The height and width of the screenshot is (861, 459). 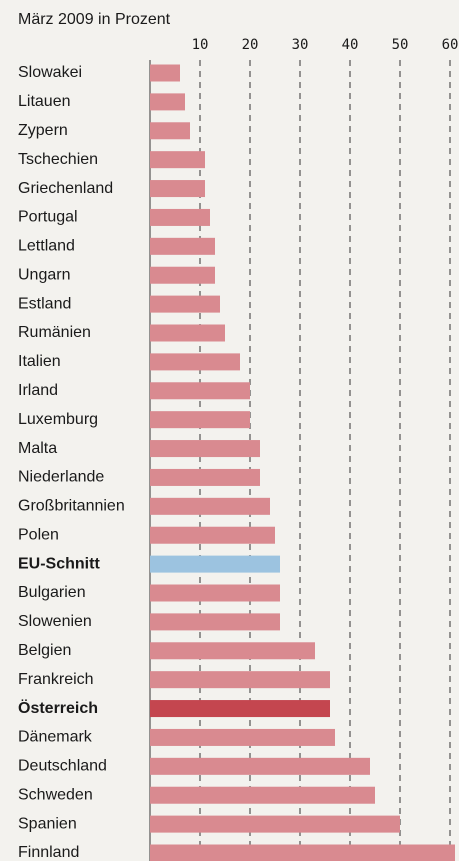 I want to click on y-tick-label: EU-Schnitt, so click(x=59, y=563).